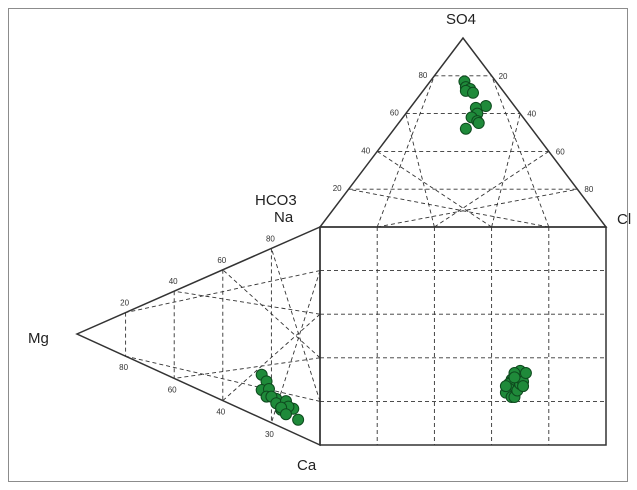 This screenshot has width=637, height=490. What do you see at coordinates (307, 465) in the screenshot?
I see `ca-vertex-label: Ca` at bounding box center [307, 465].